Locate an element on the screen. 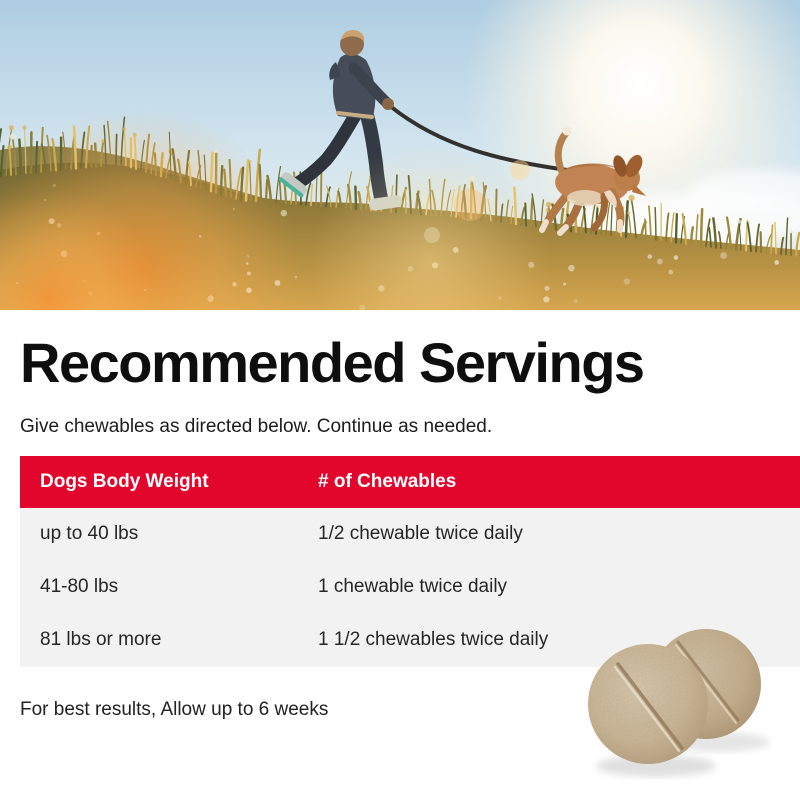 This screenshot has width=800, height=800. table-row: up to 40 lbs 1/2 chewable twice daily is located at coordinates (410, 534).